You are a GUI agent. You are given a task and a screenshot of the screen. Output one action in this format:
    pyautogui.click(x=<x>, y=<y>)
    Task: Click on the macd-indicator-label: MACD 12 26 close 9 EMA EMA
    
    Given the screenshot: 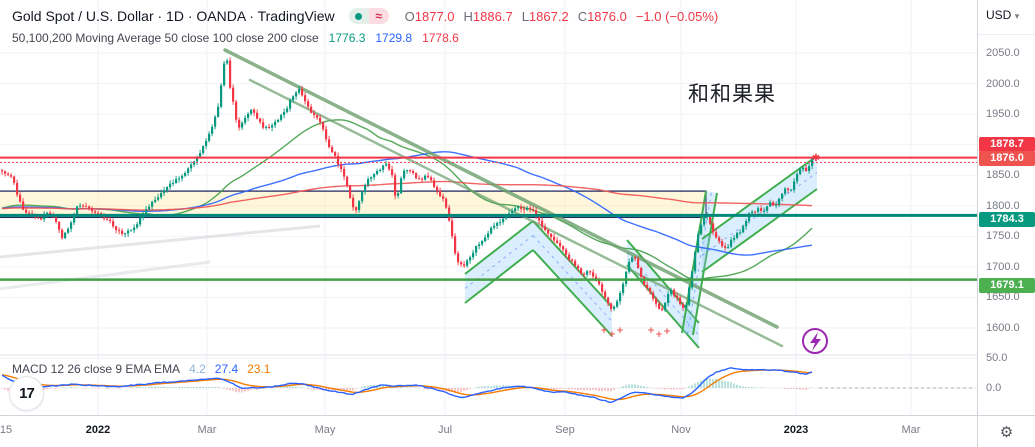 What is the action you would take?
    pyautogui.click(x=96, y=369)
    